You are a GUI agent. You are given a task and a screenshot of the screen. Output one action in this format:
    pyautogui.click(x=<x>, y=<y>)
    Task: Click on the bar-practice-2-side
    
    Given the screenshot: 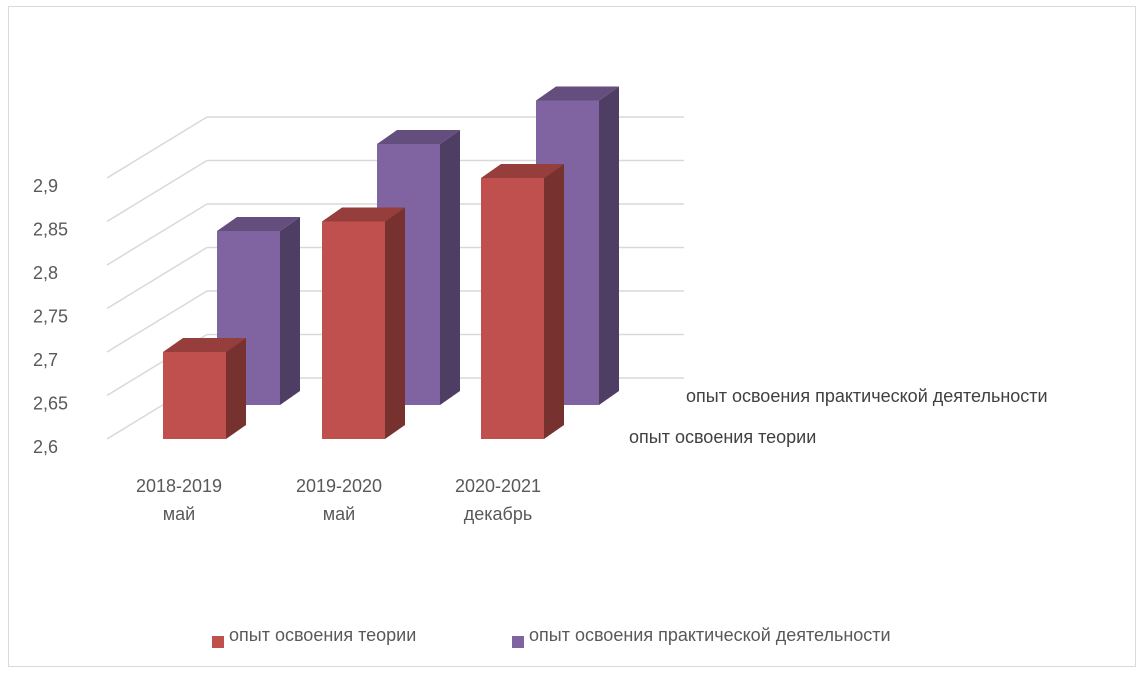 What is the action you would take?
    pyautogui.click(x=450, y=267)
    